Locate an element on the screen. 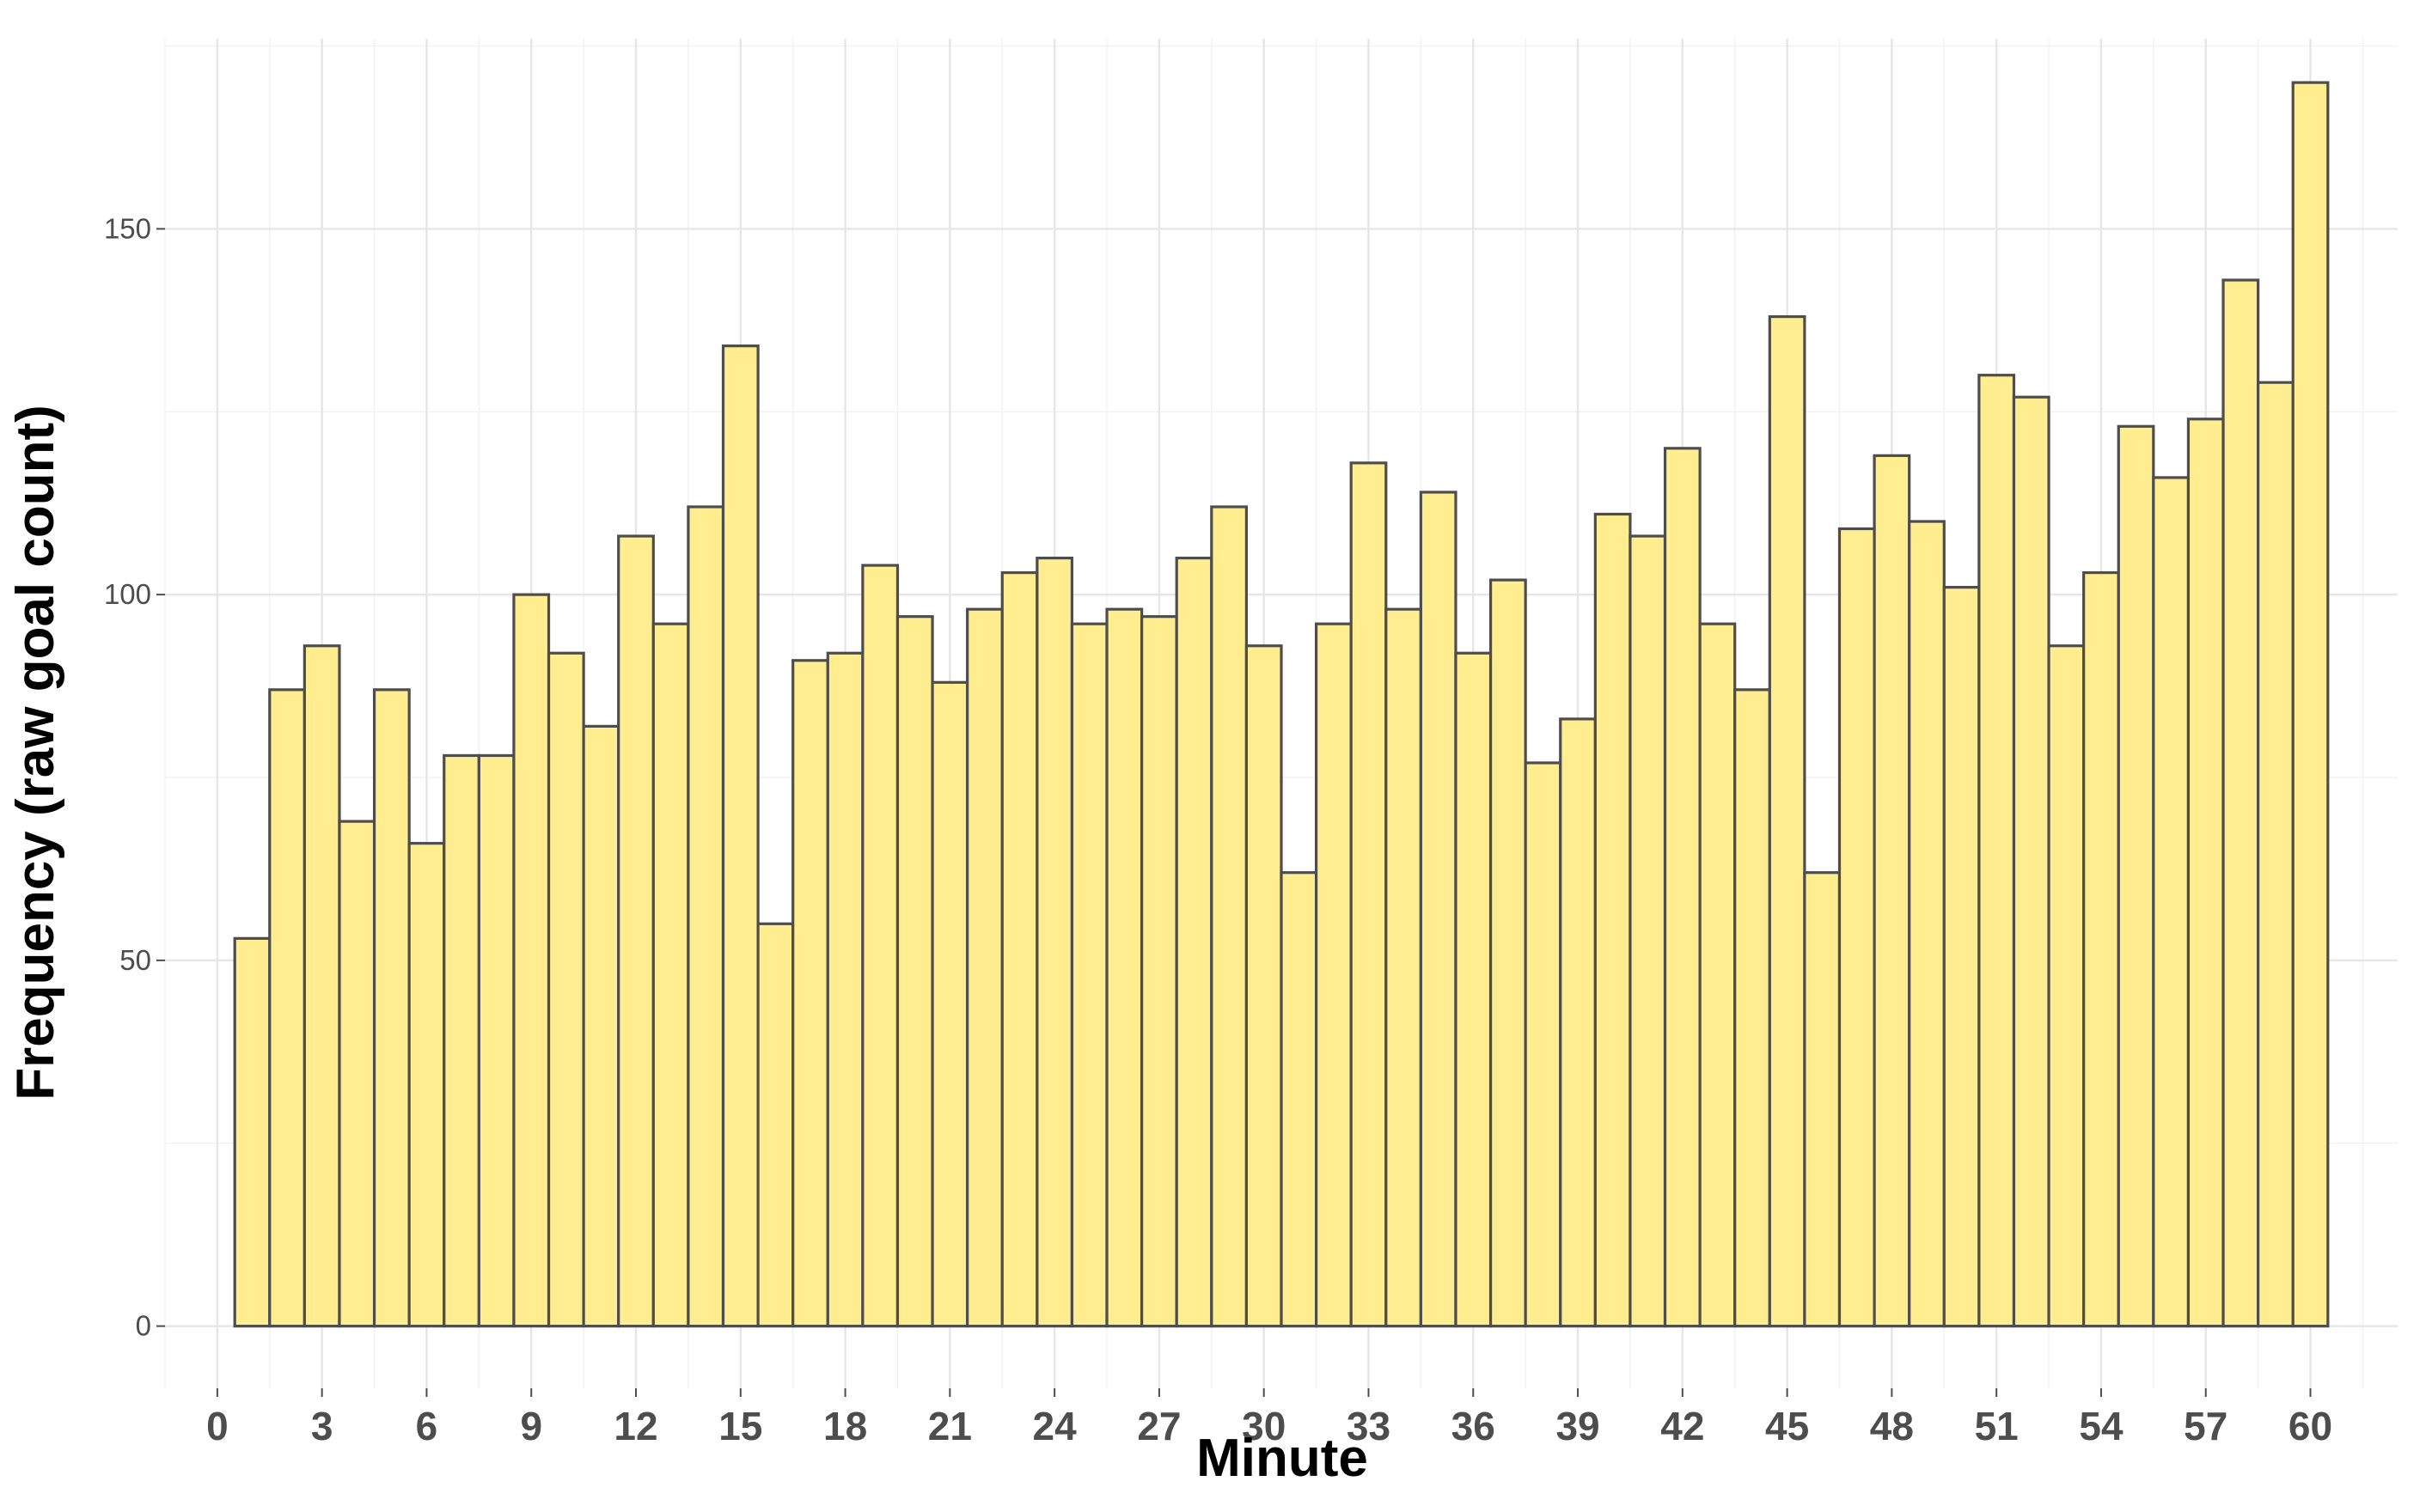  x-tick-label: 3 is located at coordinates (322, 1426).